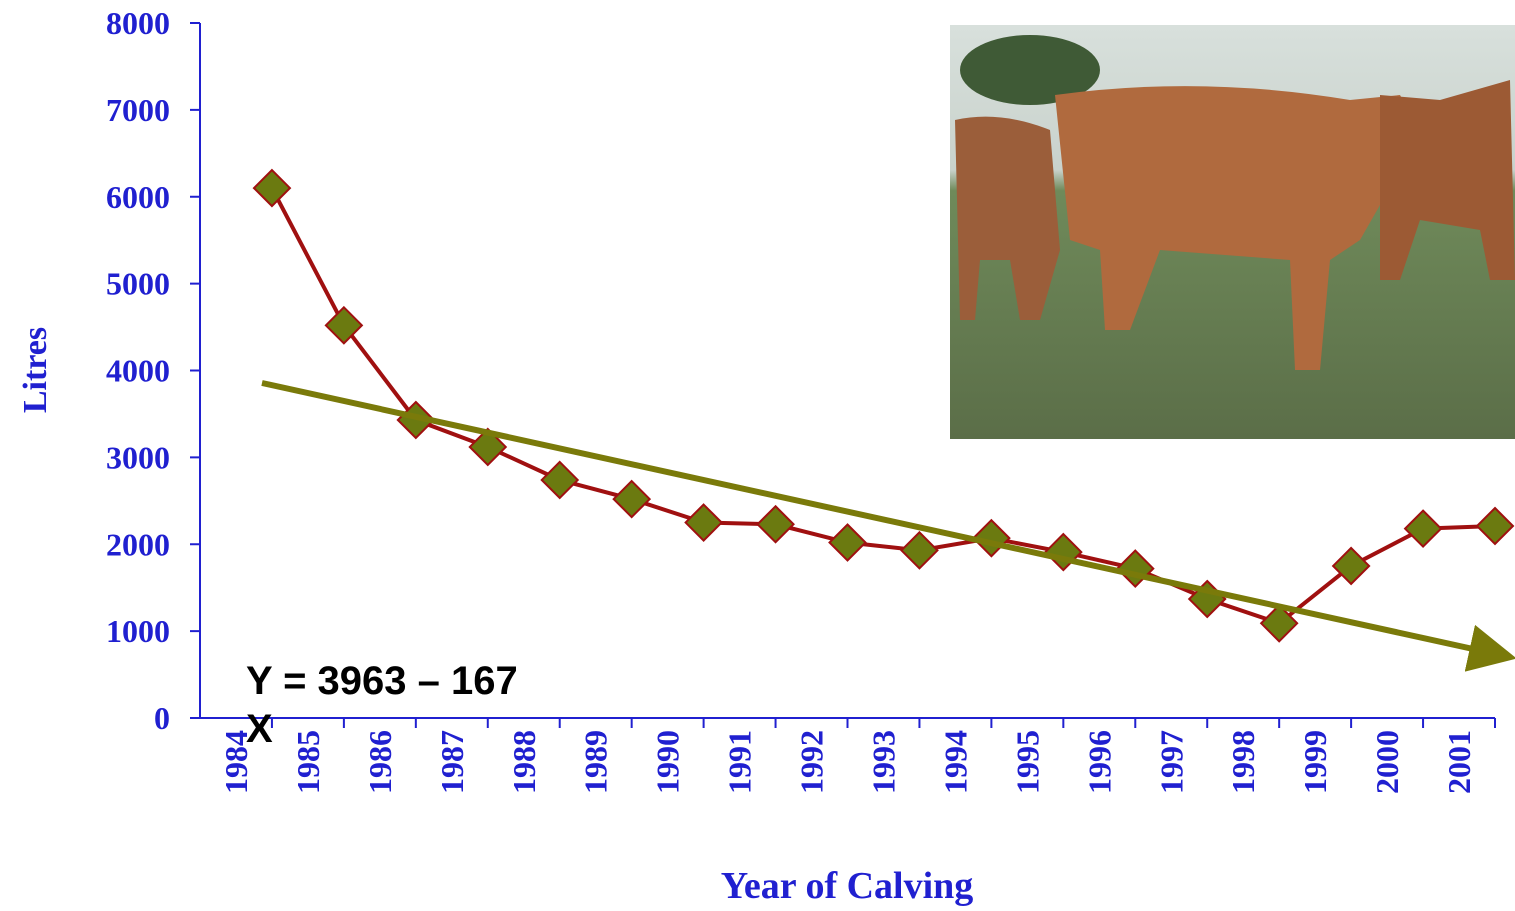 The height and width of the screenshot is (911, 1515). Describe the element at coordinates (138, 631) in the screenshot. I see `y-tick-label: 1000` at that location.